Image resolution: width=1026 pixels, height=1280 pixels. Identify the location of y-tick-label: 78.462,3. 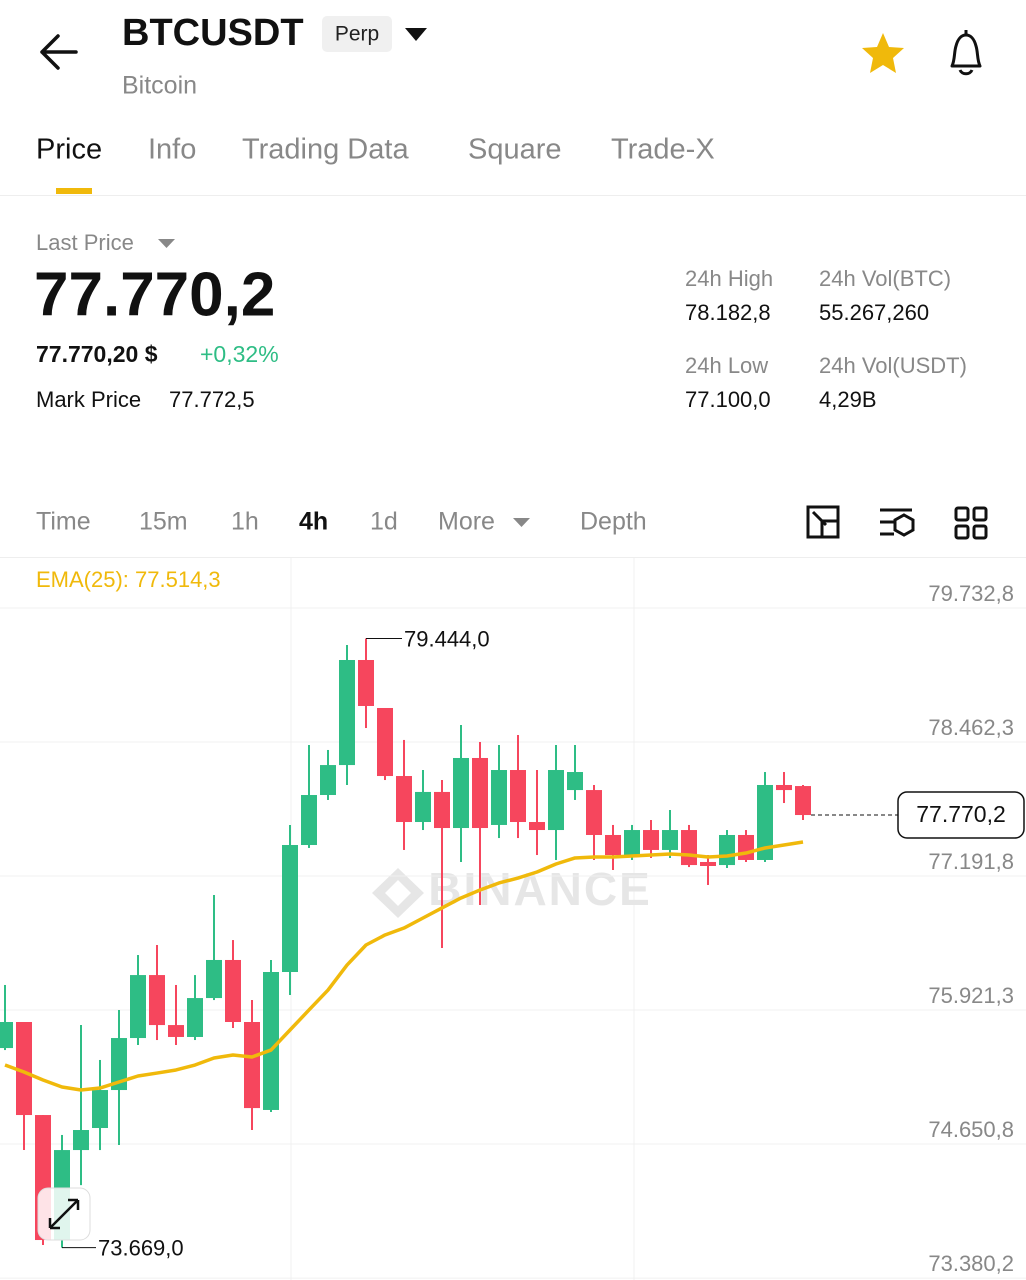
(971, 727).